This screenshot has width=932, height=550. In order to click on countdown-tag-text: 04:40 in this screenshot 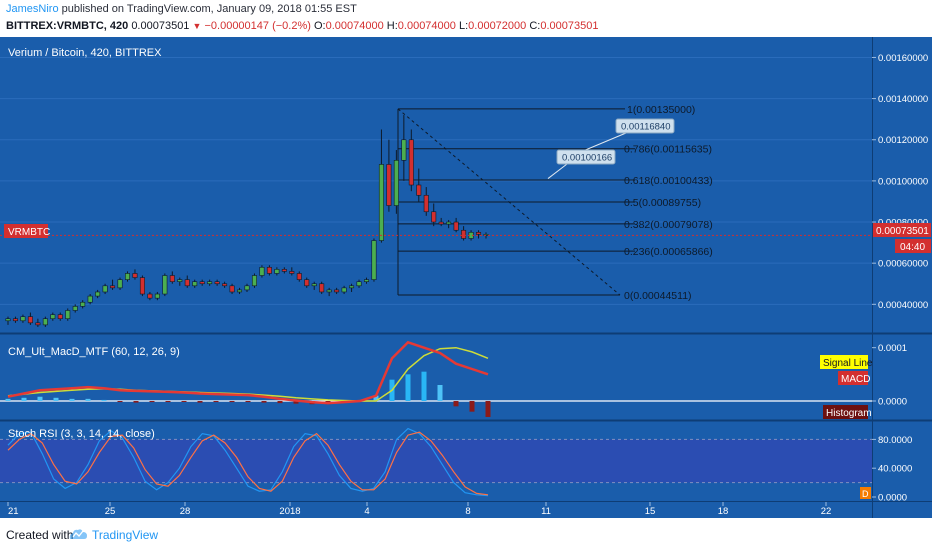, I will do `click(912, 247)`.